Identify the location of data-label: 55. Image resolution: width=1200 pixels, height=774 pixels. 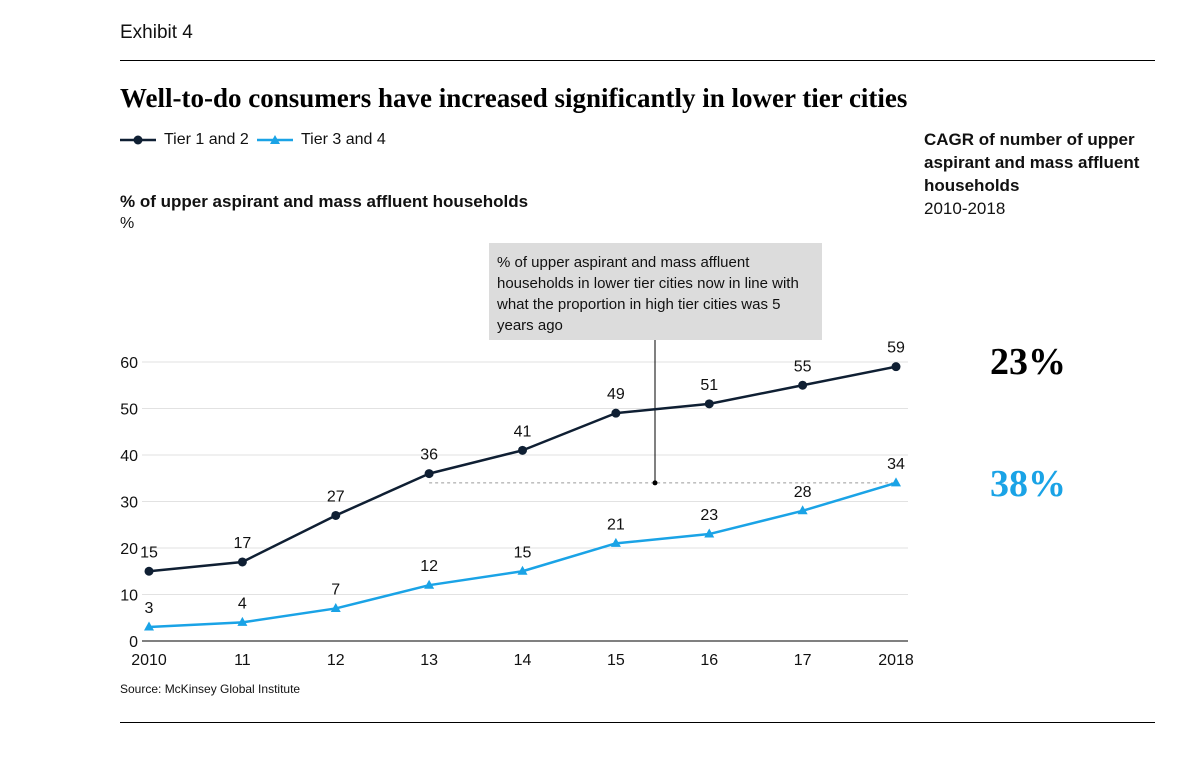
(803, 366).